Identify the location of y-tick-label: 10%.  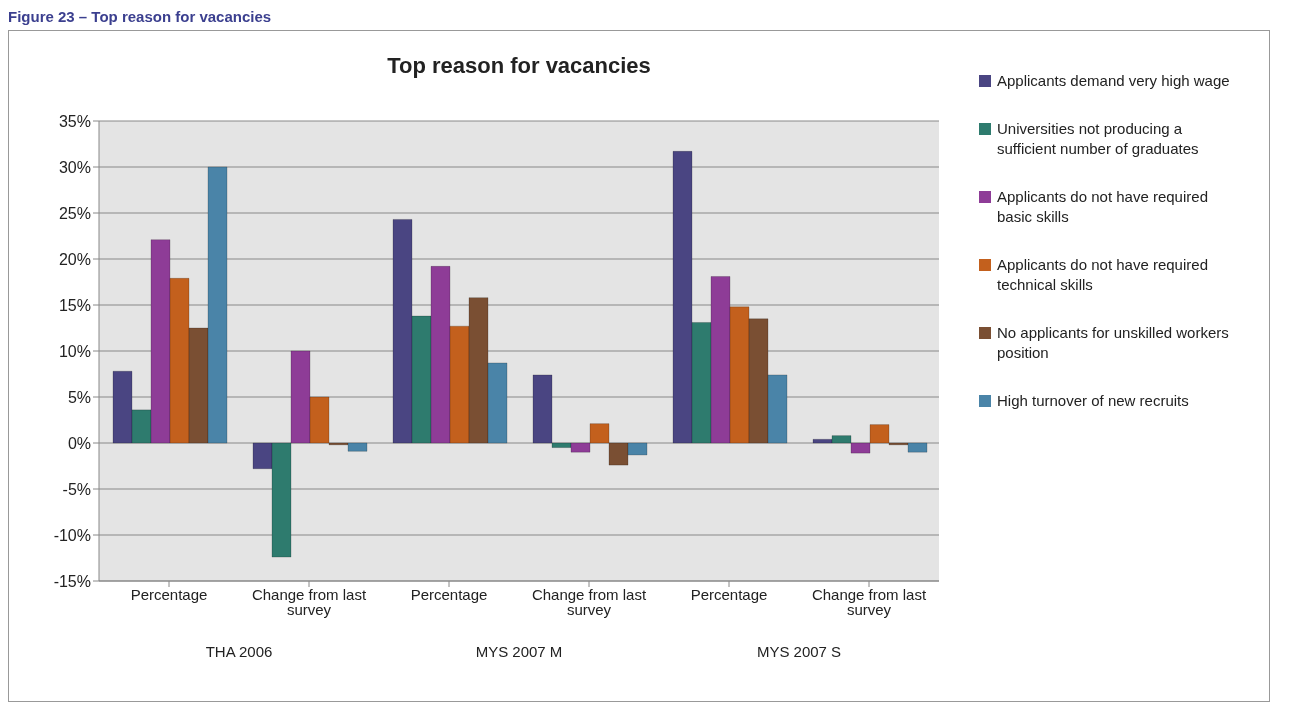
(74, 351).